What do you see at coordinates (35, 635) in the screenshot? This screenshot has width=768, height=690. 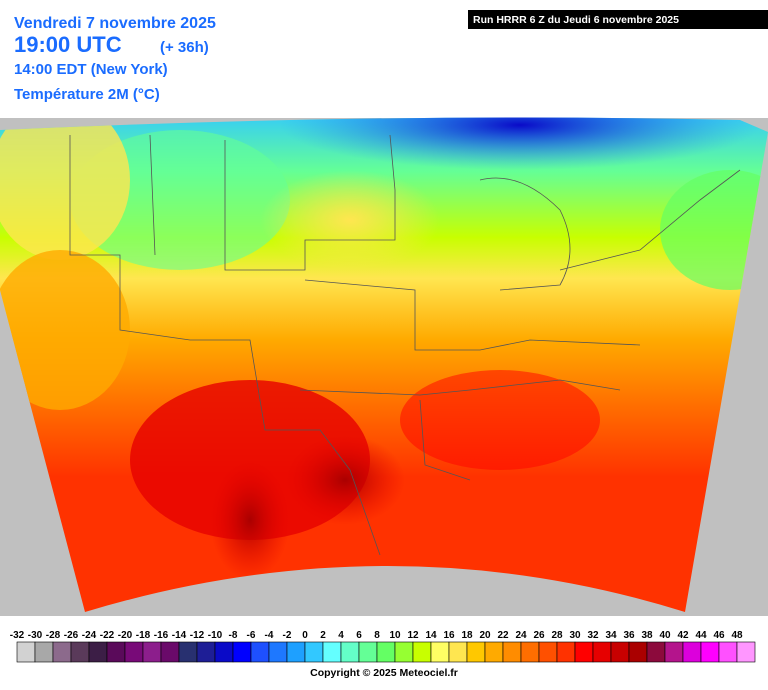 I see `legend-label: -30` at bounding box center [35, 635].